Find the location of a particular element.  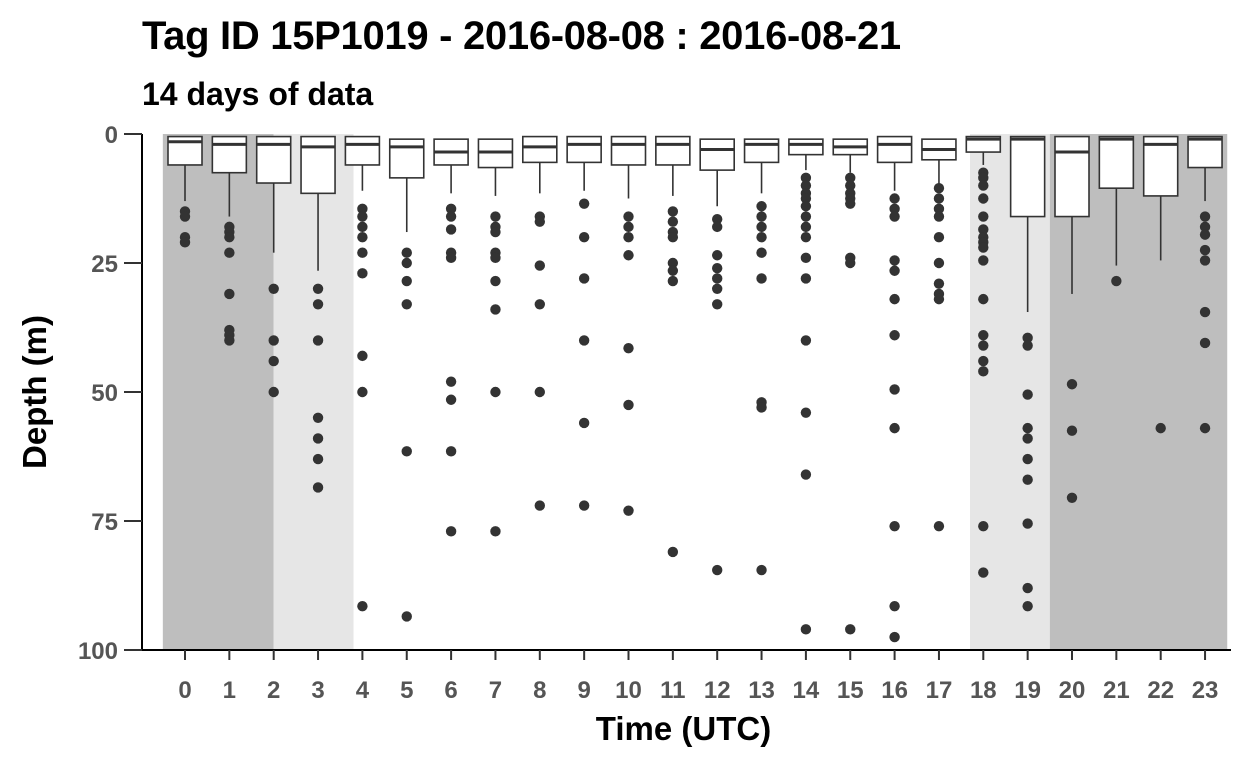

x-tick-label: 21 is located at coordinates (1116, 690).